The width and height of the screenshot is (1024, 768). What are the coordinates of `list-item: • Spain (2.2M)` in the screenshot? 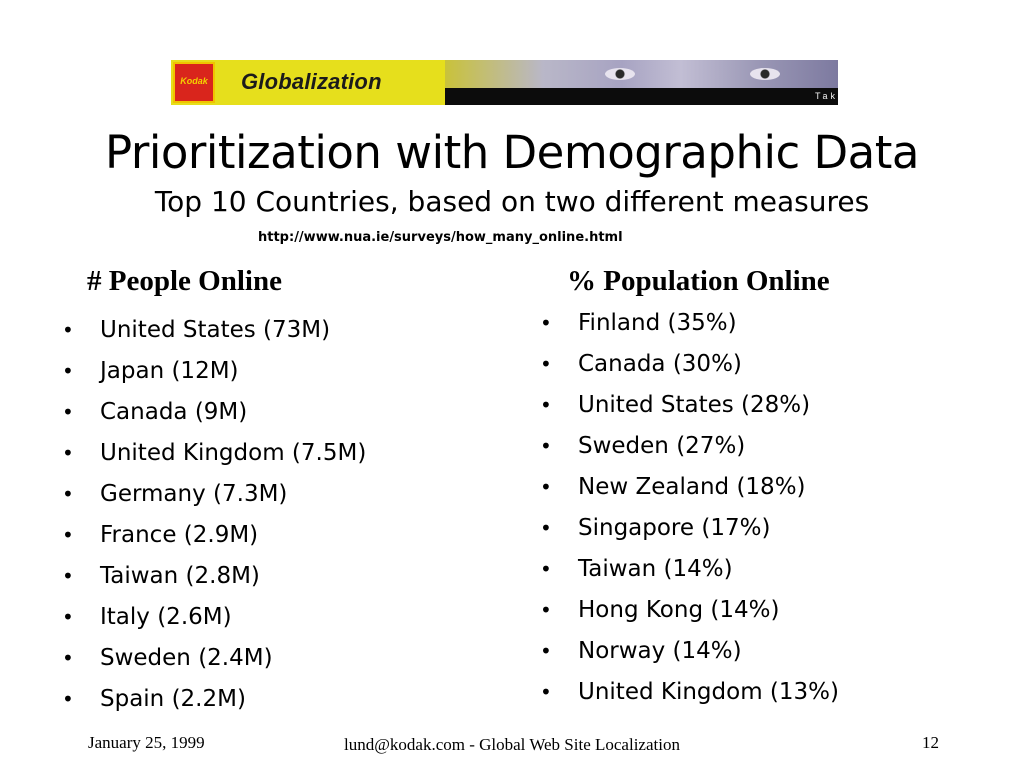 It's located at (213, 701).